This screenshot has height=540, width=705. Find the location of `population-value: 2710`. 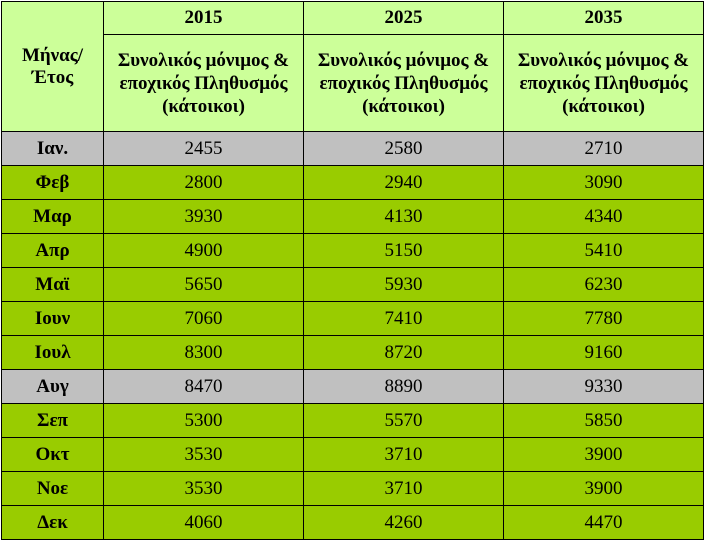

population-value: 2710 is located at coordinates (603, 148).